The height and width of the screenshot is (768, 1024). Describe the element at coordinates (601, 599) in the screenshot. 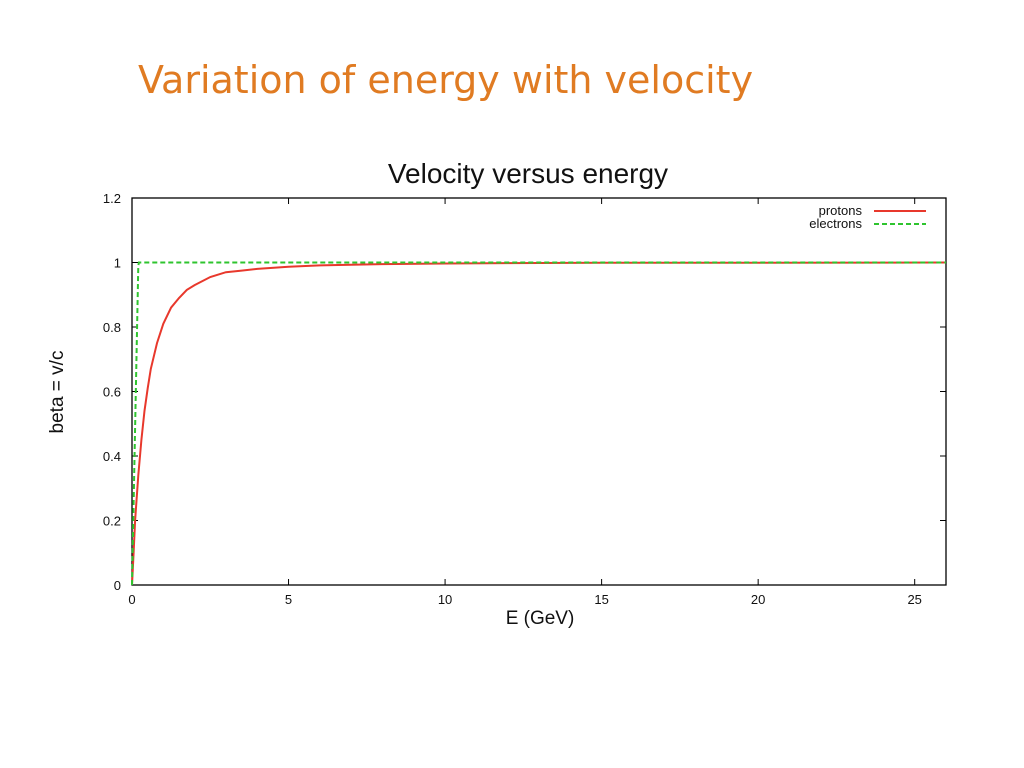

I see `x-tick-label: 15` at that location.